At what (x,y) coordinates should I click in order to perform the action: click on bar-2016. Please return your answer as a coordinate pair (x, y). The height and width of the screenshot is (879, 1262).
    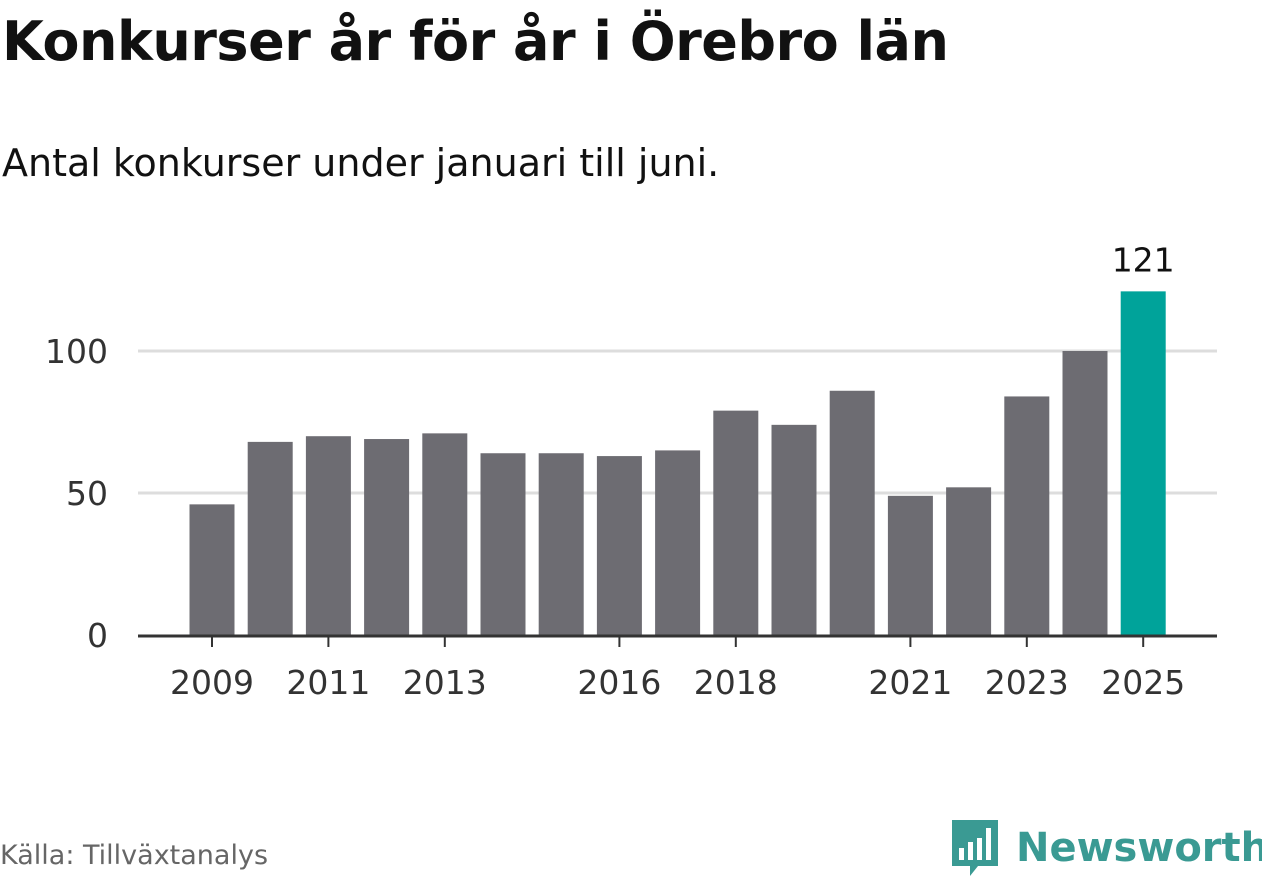
    Looking at the image, I should click on (619, 545).